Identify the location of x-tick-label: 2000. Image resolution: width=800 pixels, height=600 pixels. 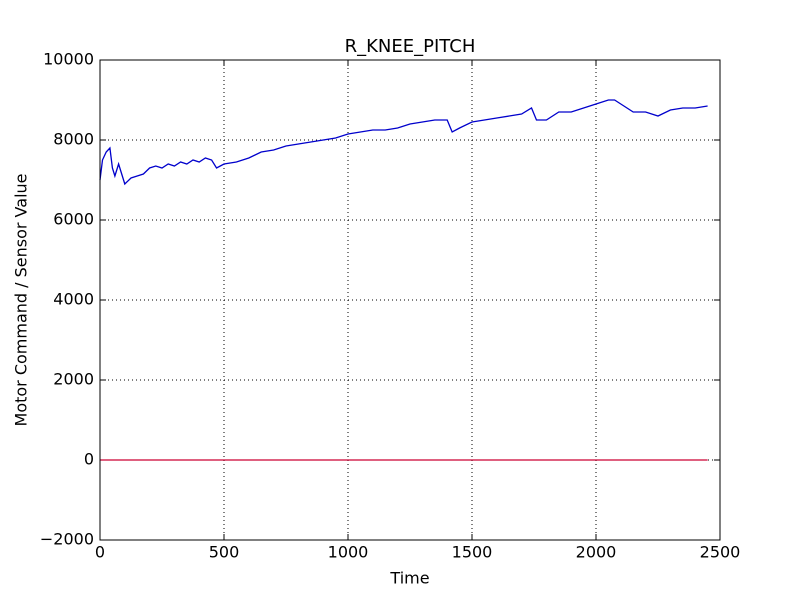
(596, 552).